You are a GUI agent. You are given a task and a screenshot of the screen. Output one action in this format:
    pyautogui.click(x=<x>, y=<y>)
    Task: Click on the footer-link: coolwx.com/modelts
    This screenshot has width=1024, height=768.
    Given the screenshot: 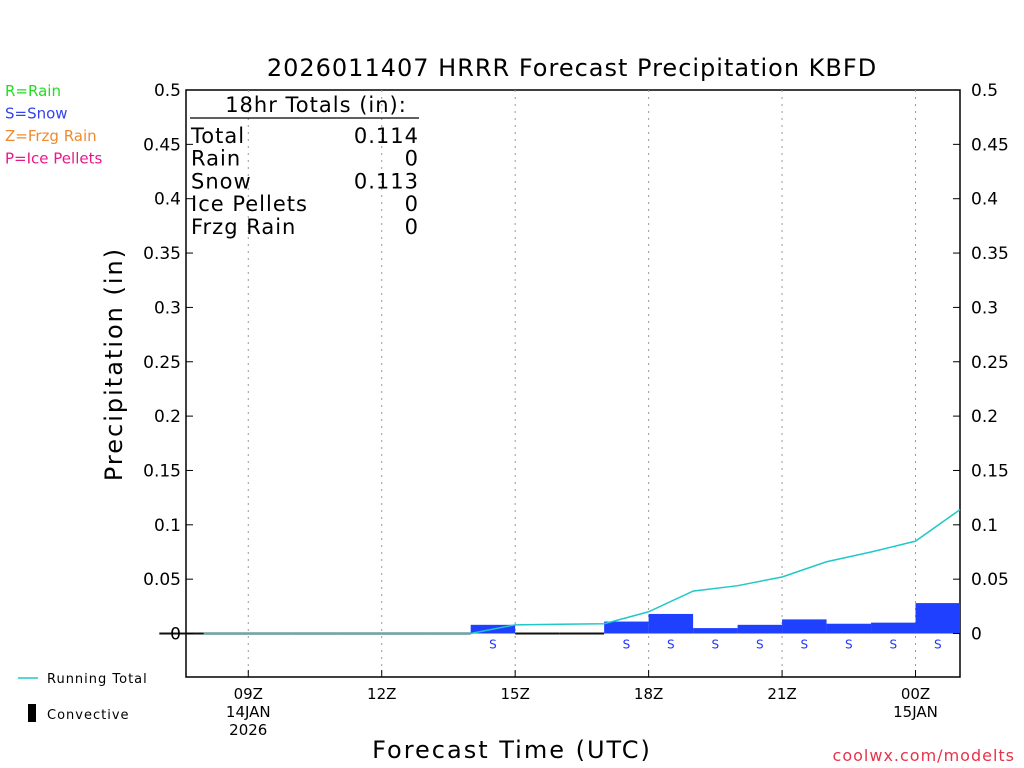 What is the action you would take?
    pyautogui.click(x=924, y=755)
    